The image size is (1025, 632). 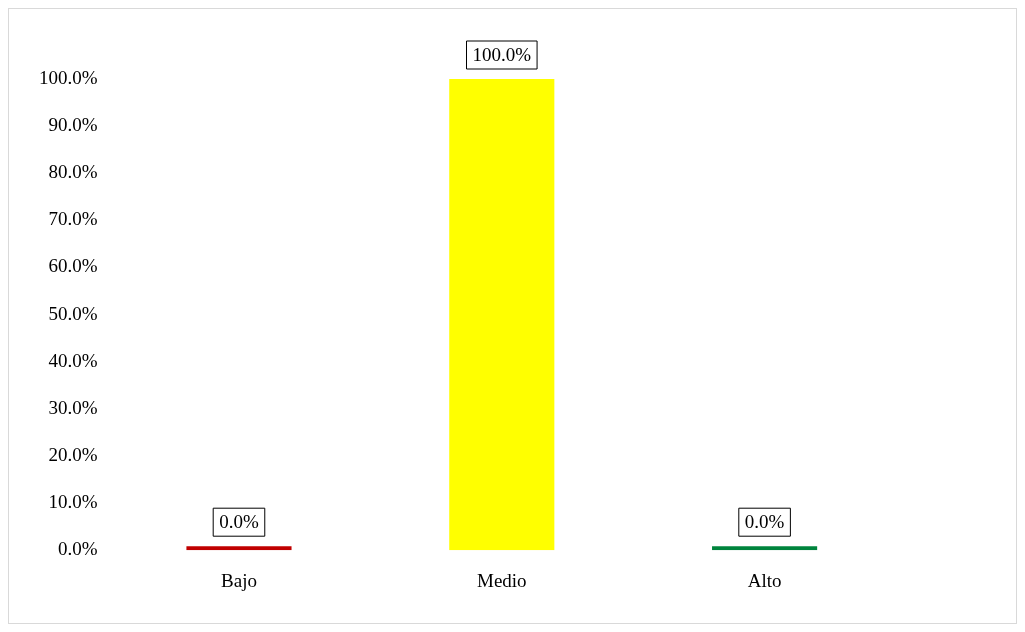 I want to click on y-tick-label: 40.0%, so click(x=73, y=360).